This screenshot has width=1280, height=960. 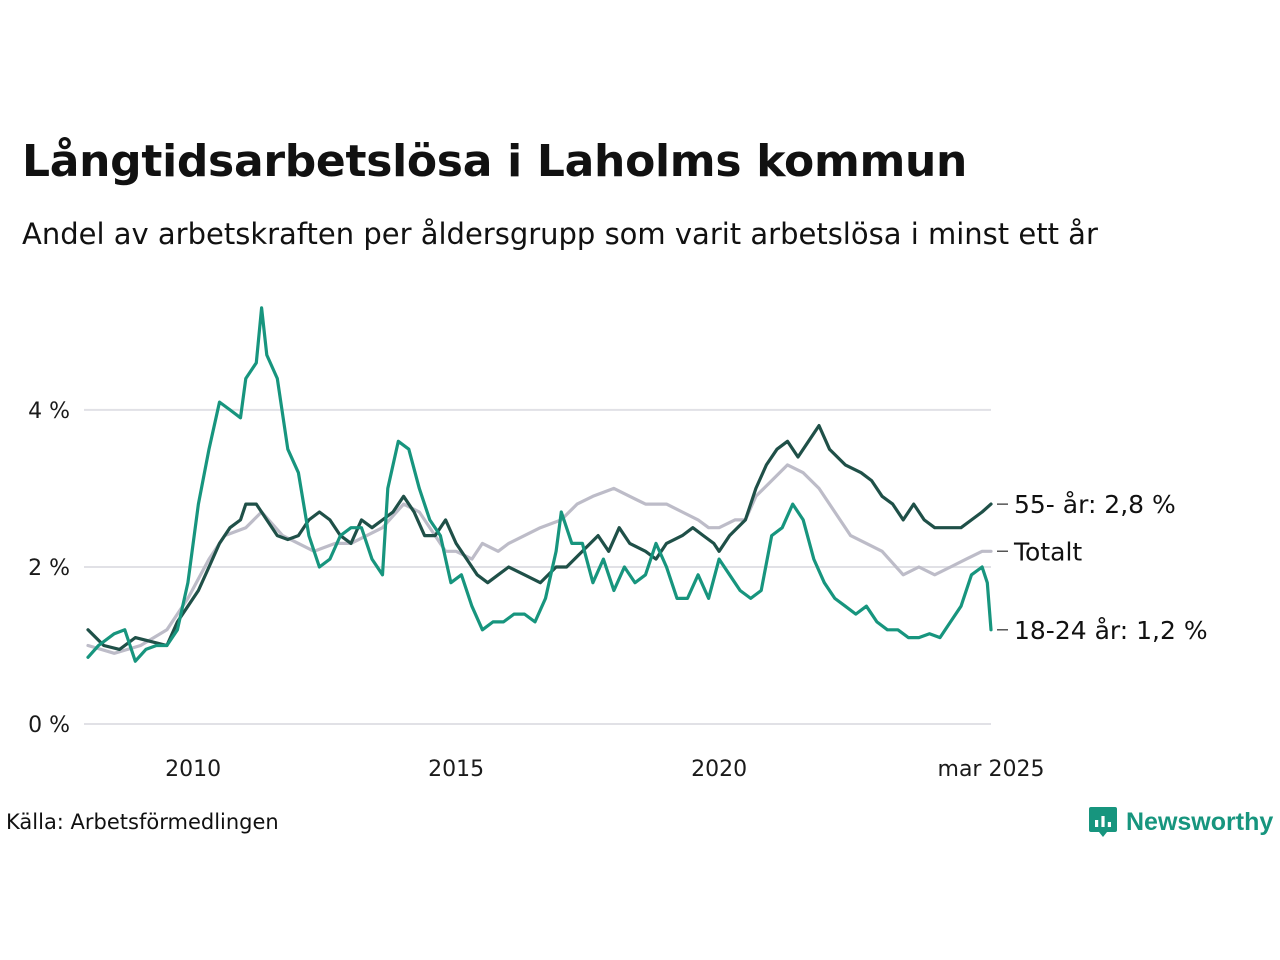 I want to click on x-axis-ticks: 2010 2015 2020 mar 2025, so click(x=604, y=769).